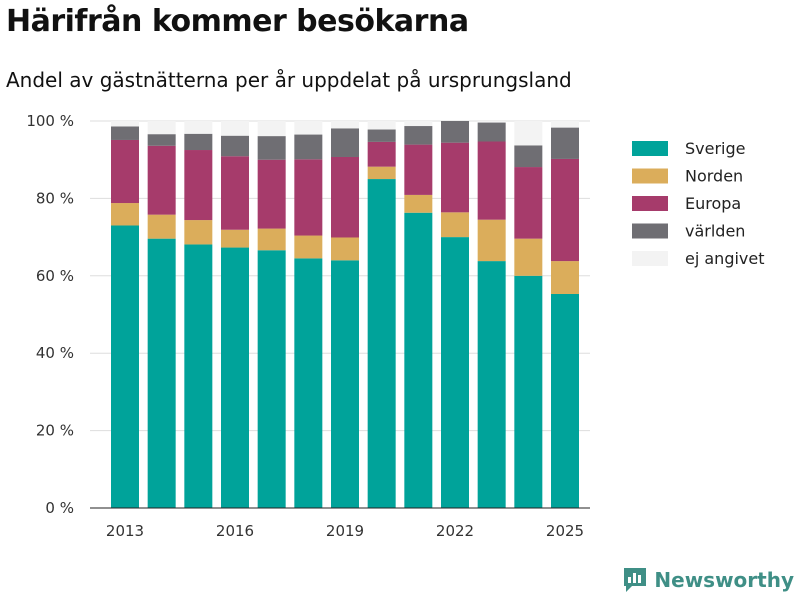 Image resolution: width=800 pixels, height=600 pixels. I want to click on bar-chart-speech-icon, so click(635, 580).